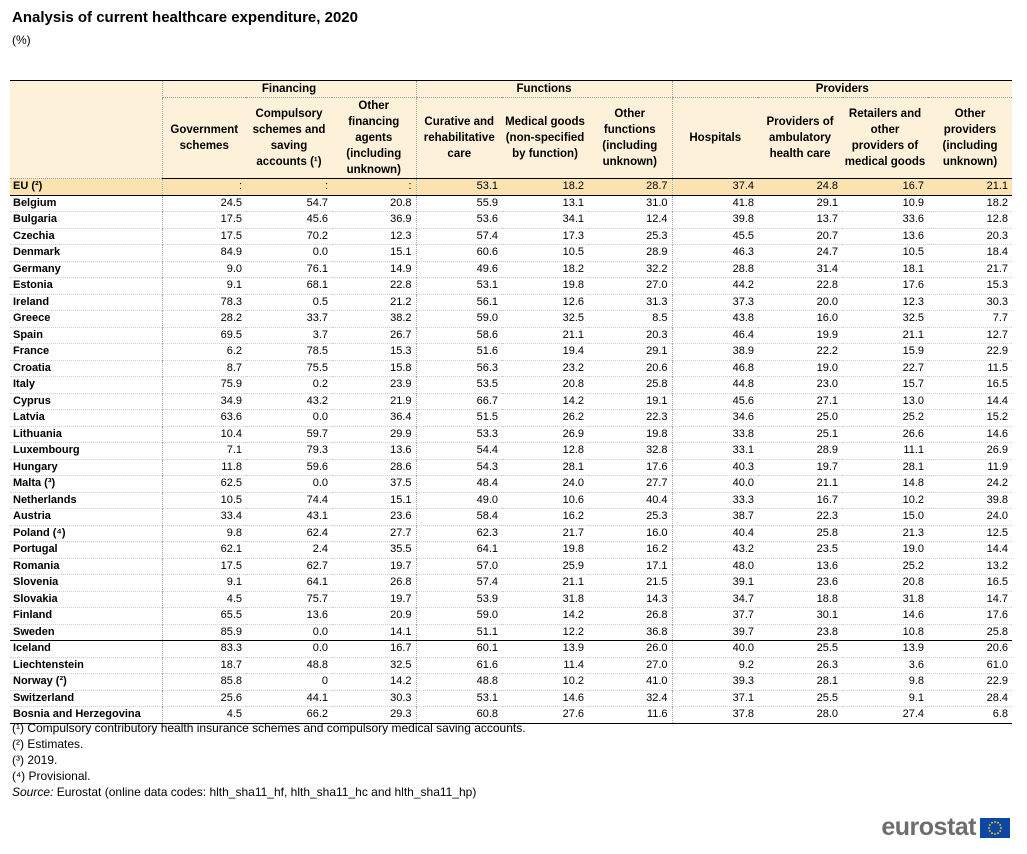 This screenshot has width=1027, height=854. Describe the element at coordinates (203, 368) in the screenshot. I see `cell: 8.7` at that location.